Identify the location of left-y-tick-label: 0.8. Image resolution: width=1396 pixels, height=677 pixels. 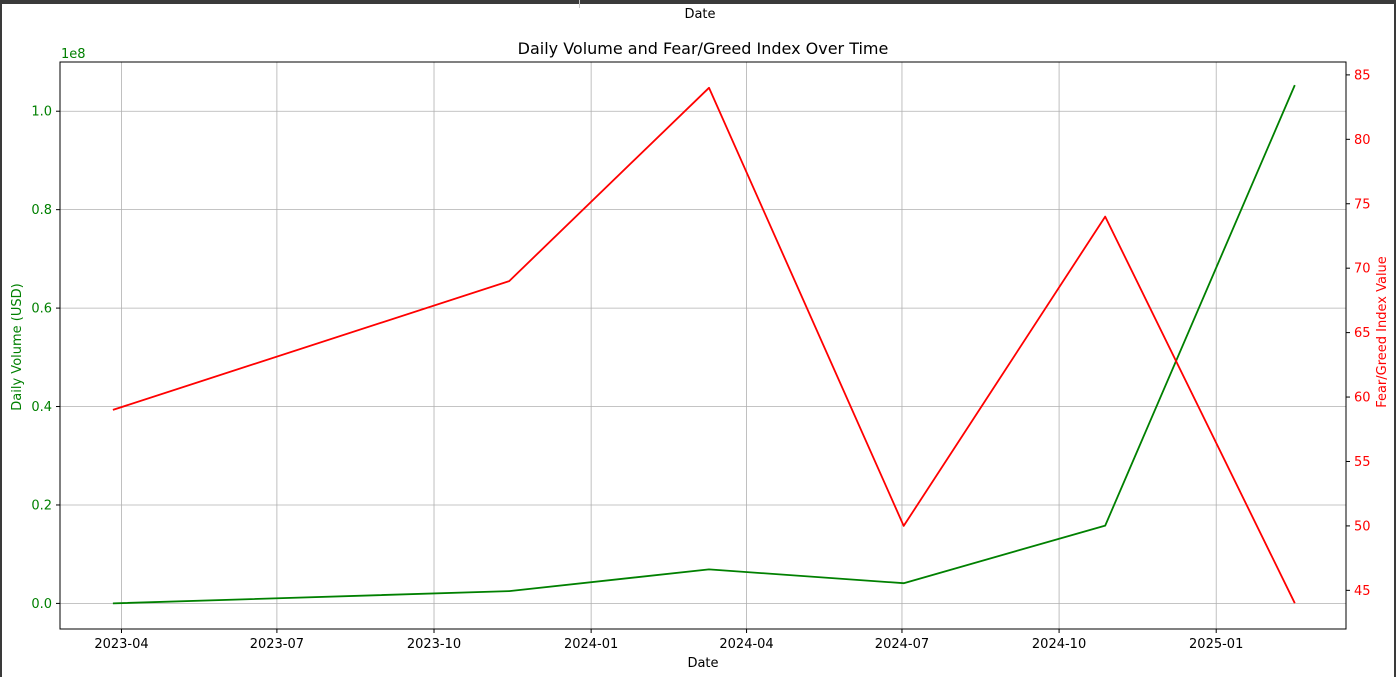
(41, 210).